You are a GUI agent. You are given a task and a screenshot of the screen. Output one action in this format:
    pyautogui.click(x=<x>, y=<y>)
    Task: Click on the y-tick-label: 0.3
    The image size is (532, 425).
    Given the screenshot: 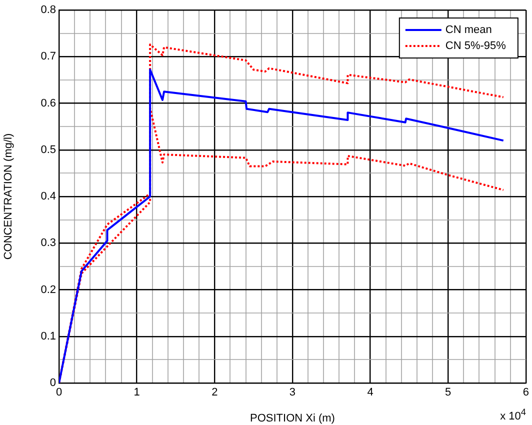 What is the action you would take?
    pyautogui.click(x=48, y=243)
    